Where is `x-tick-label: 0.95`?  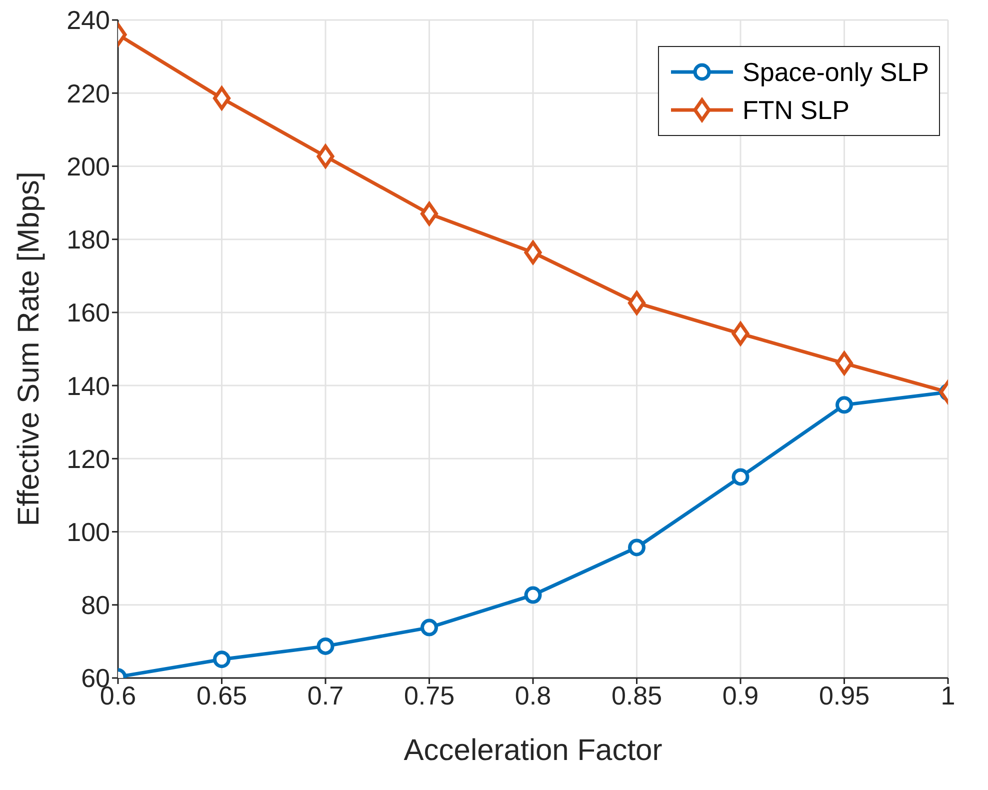
x-tick-label: 0.95 is located at coordinates (844, 695).